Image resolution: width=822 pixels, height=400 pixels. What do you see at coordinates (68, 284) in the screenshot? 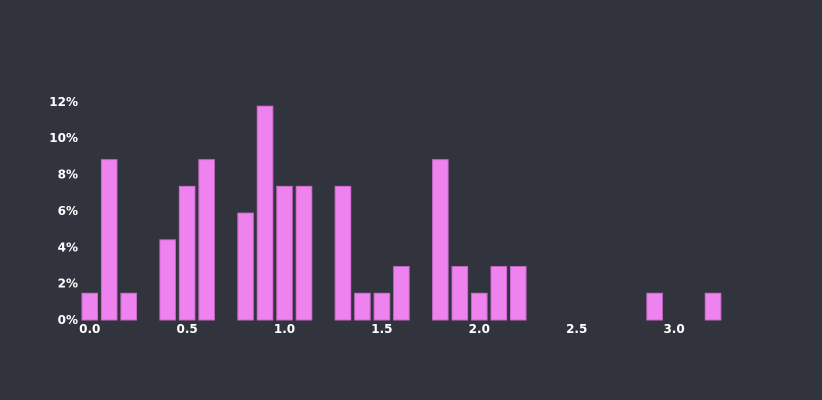
I see `y-tick-label: 2%` at bounding box center [68, 284].